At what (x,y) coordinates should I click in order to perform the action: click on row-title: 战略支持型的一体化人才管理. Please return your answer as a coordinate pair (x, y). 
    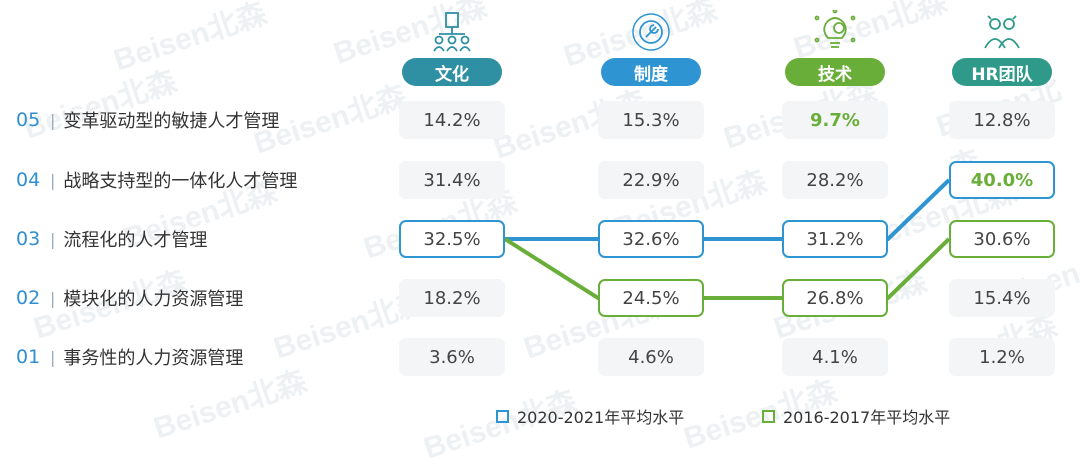
    Looking at the image, I should click on (180, 181).